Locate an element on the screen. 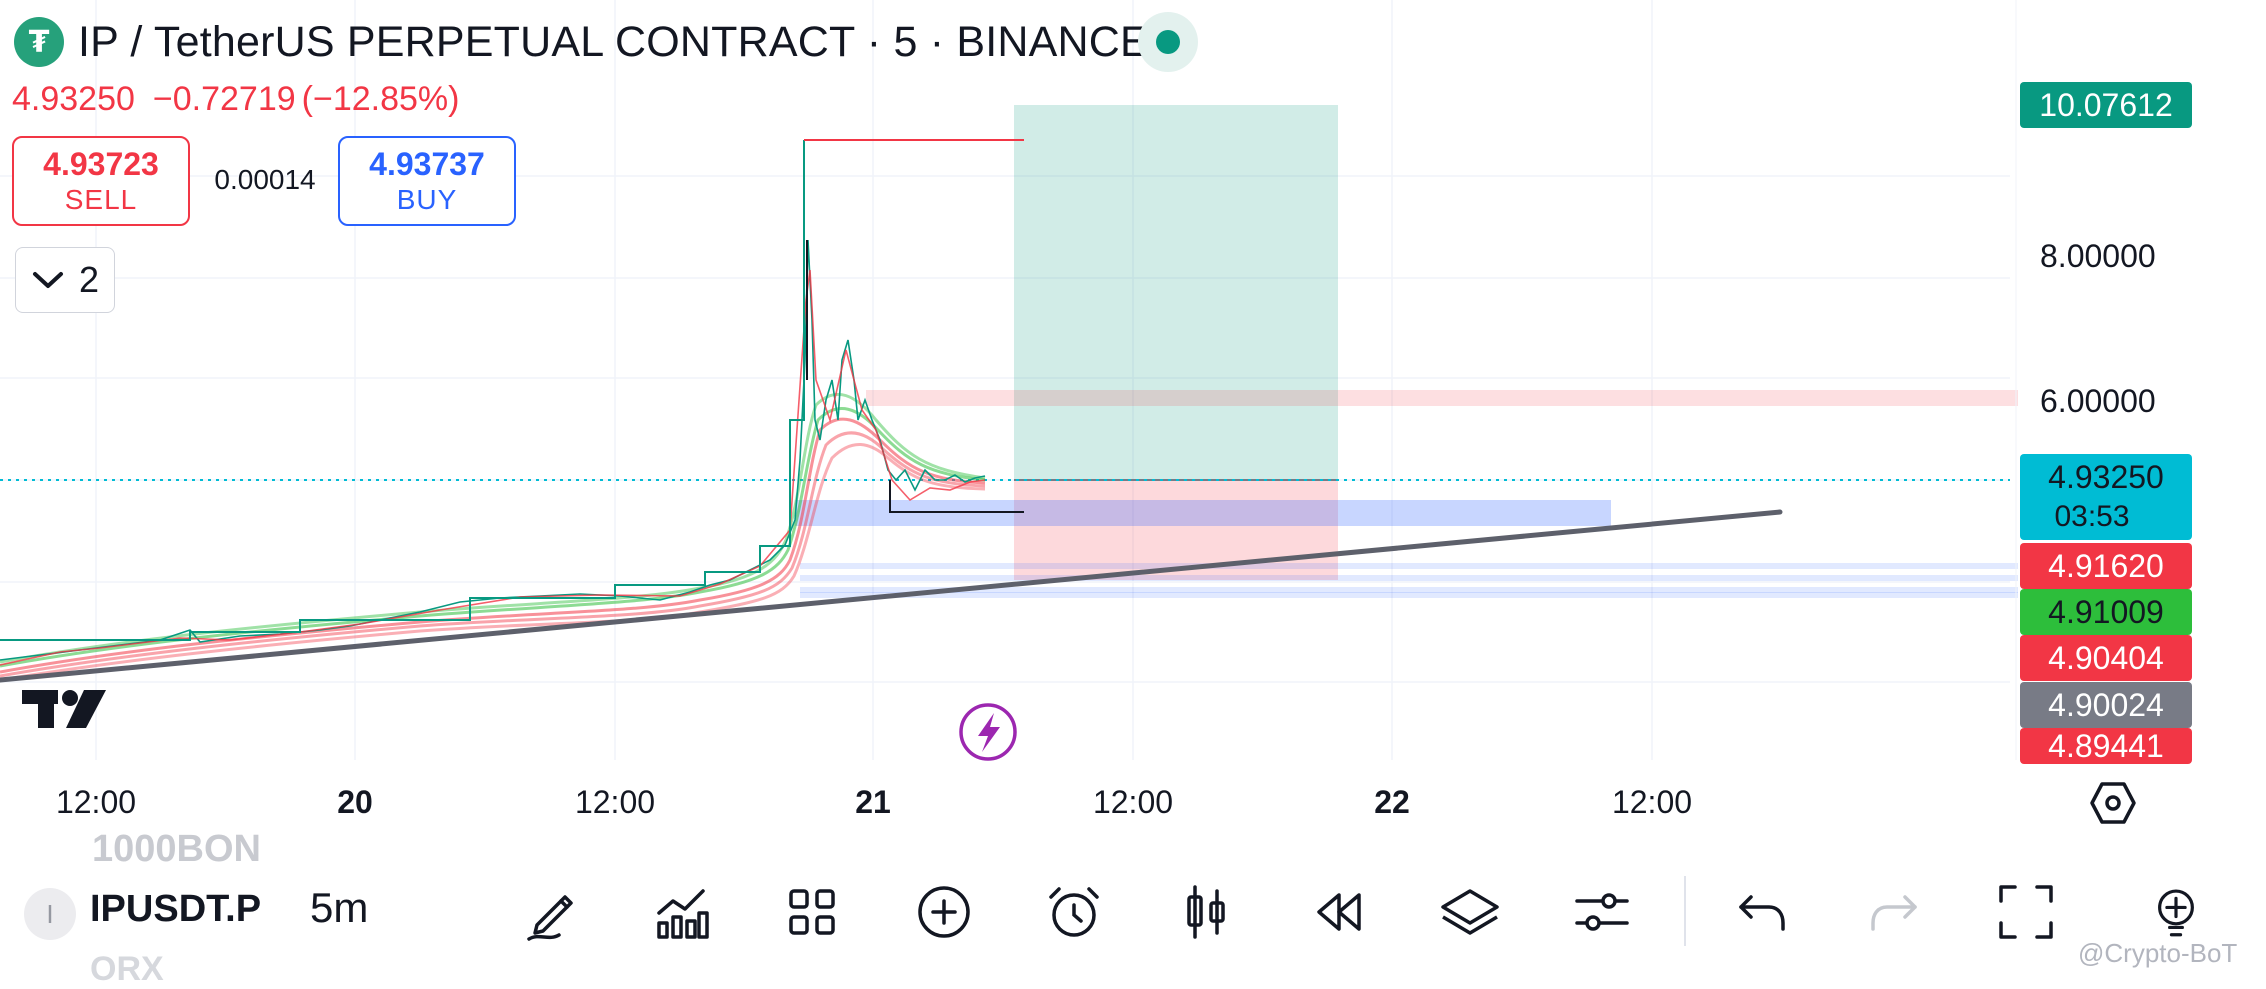  target-price-label: 10.07612 is located at coordinates (2106, 105).